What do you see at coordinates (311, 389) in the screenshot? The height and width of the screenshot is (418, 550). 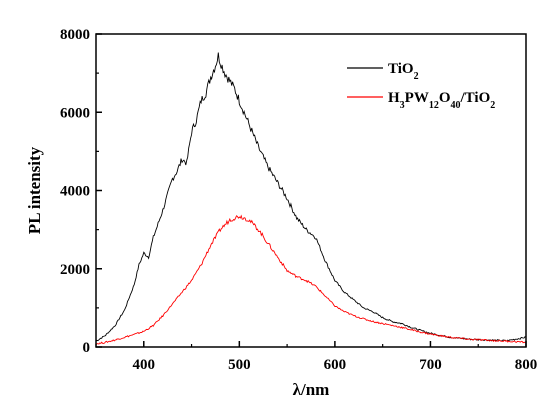 I see `x-axis-title: λ/nm` at bounding box center [311, 389].